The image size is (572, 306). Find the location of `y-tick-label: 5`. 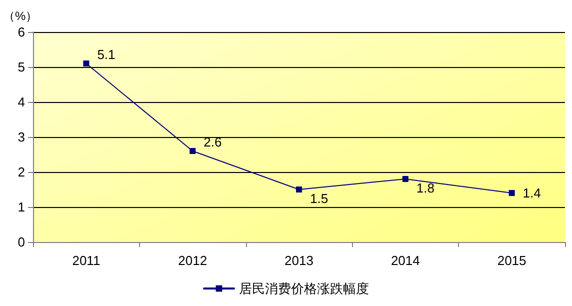

y-tick-label: 5 is located at coordinates (21, 67).